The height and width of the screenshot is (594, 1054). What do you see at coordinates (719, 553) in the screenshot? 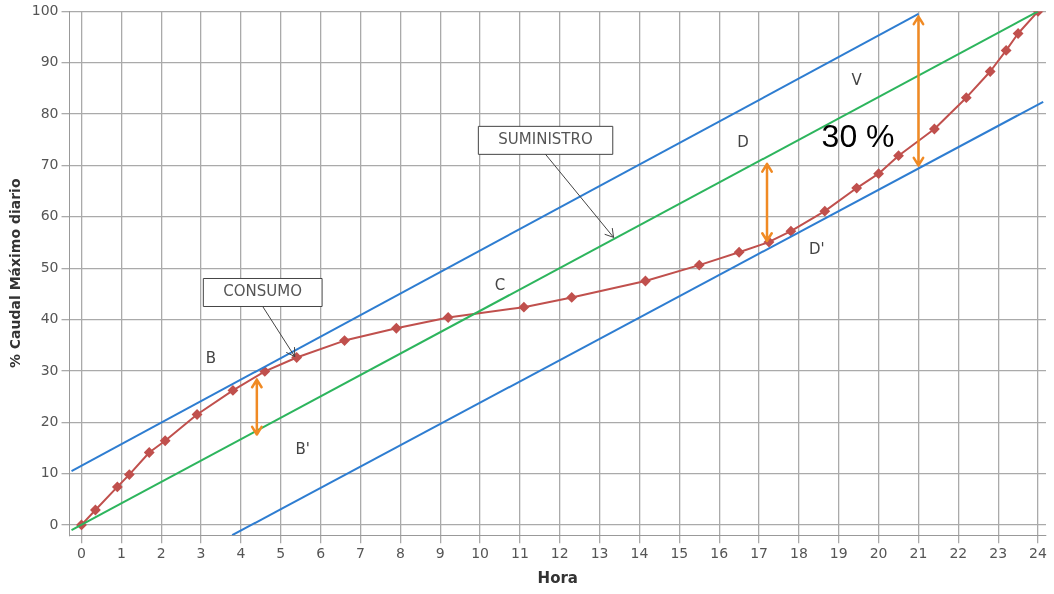
I see `x-tick-label: 16` at bounding box center [719, 553].